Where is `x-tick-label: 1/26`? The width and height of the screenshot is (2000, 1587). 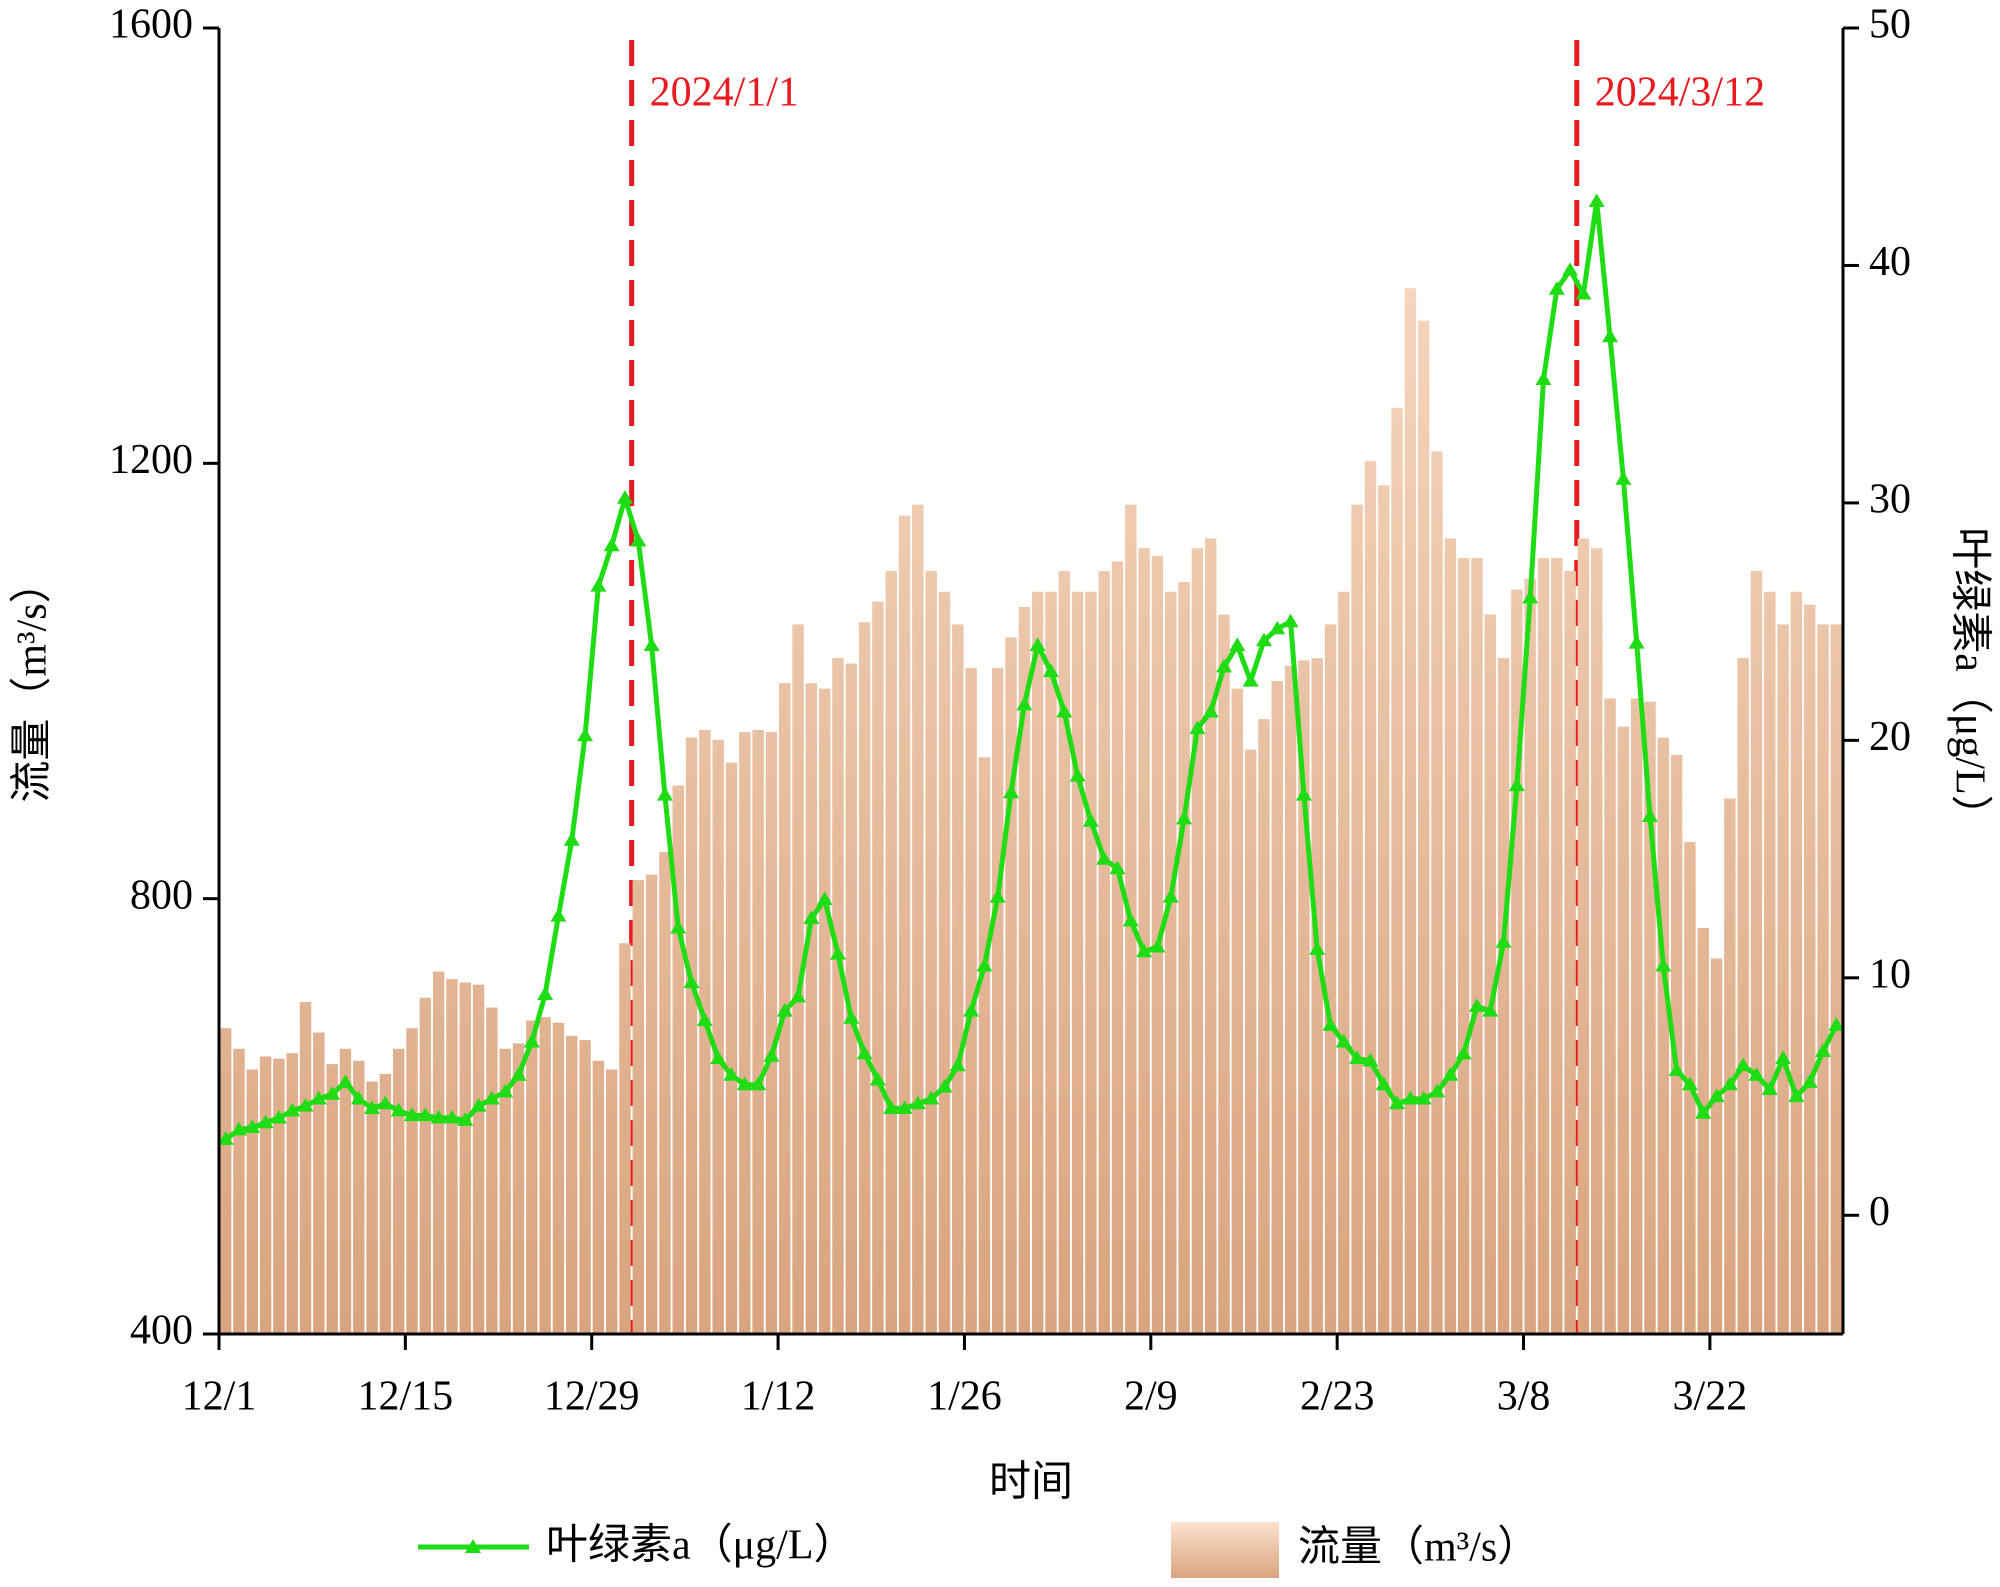 x-tick-label: 1/26 is located at coordinates (964, 1397).